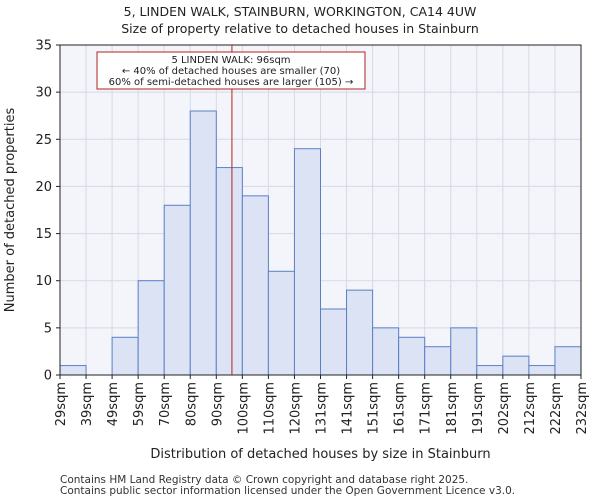 This screenshot has width=600, height=500. What do you see at coordinates (113, 404) in the screenshot?
I see `x-tick-label: 49sqm` at bounding box center [113, 404].